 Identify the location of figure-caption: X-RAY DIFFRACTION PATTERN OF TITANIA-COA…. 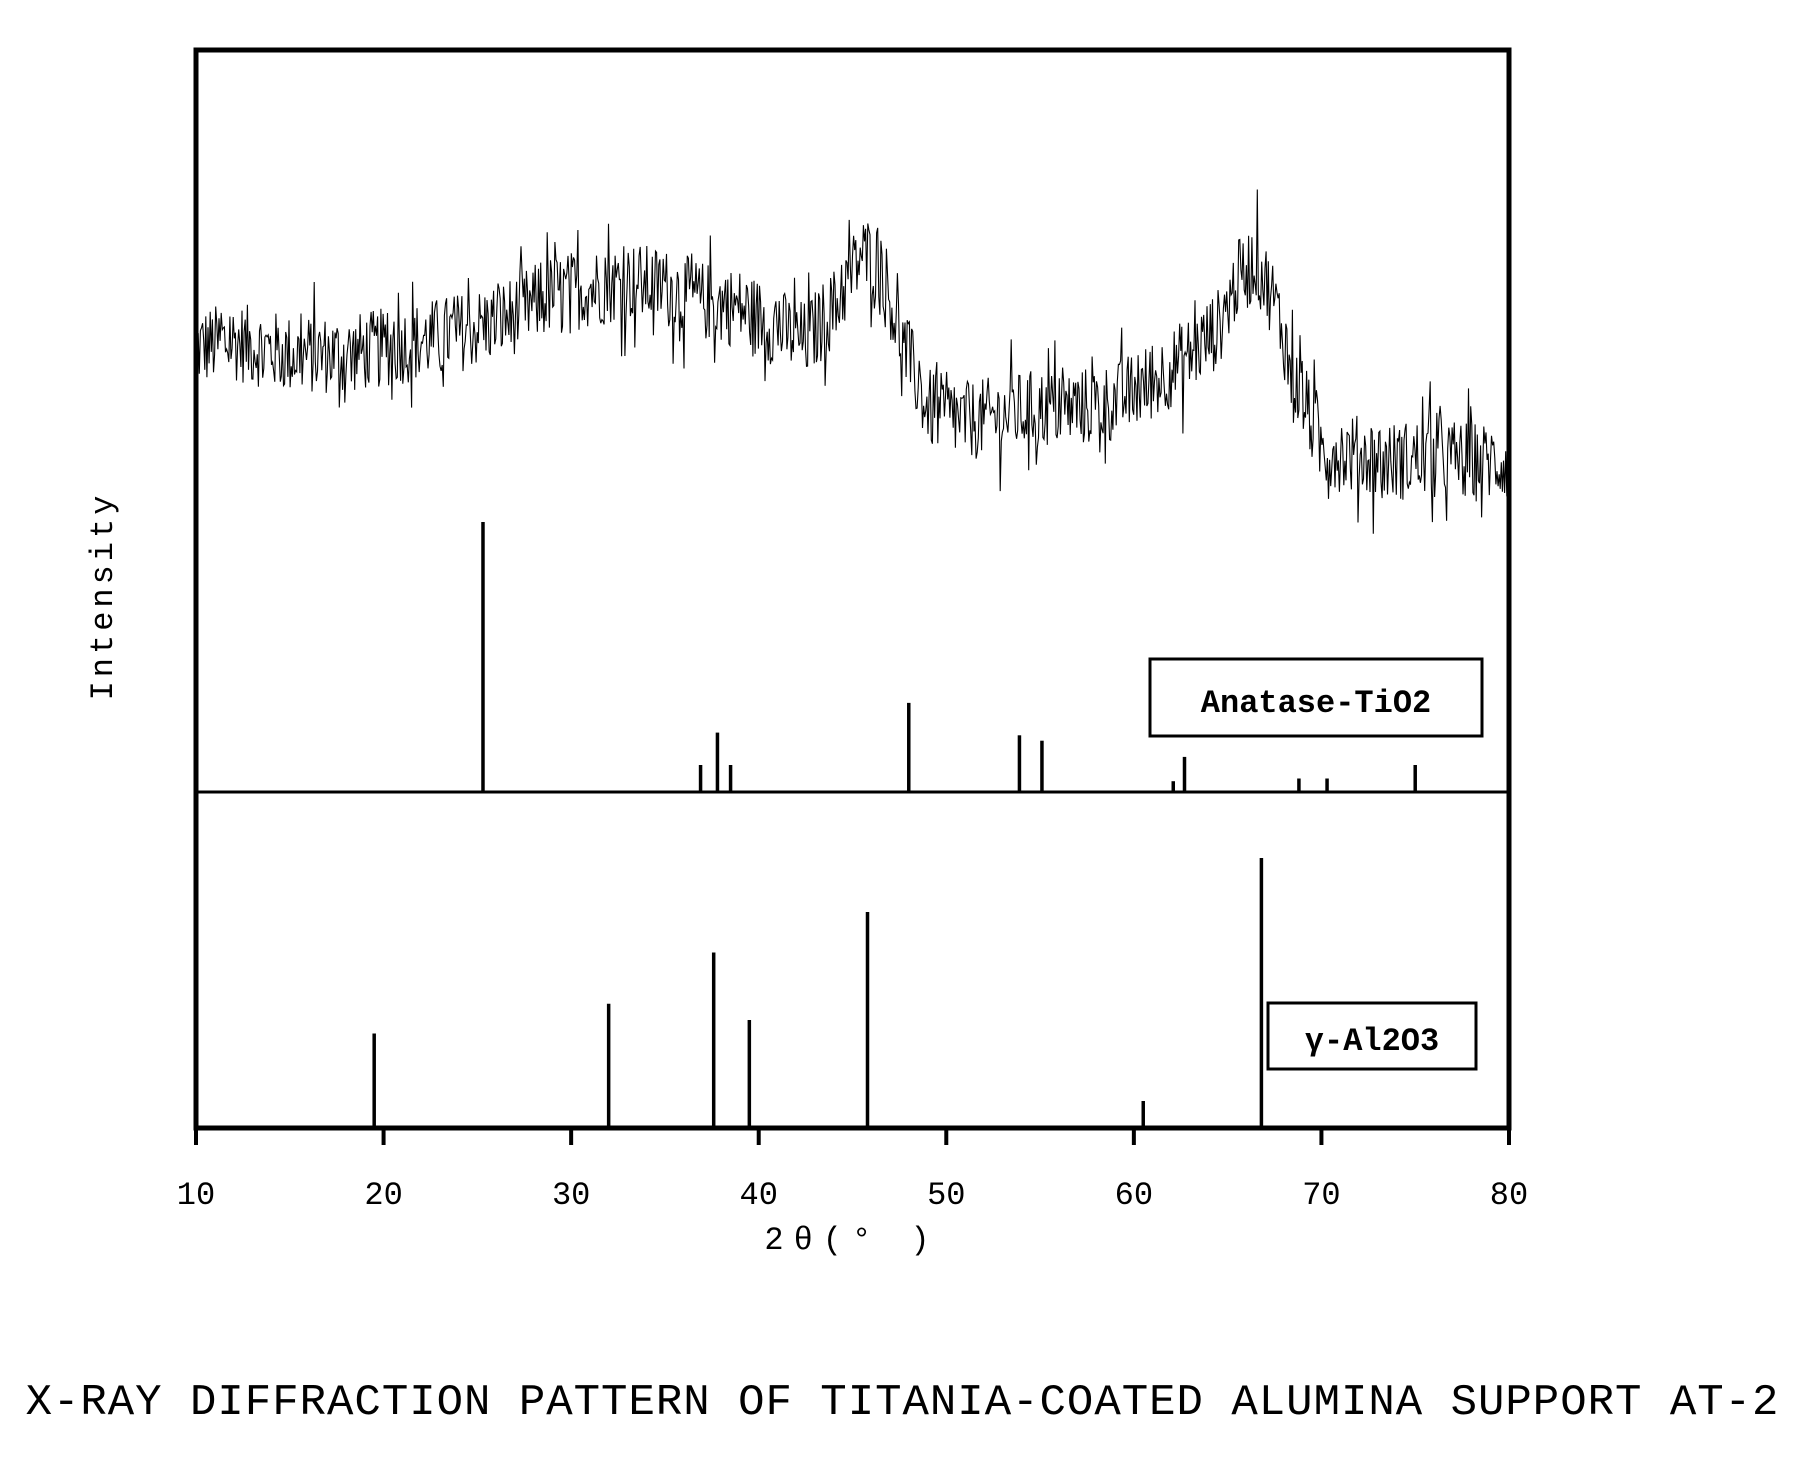
(902, 1403).